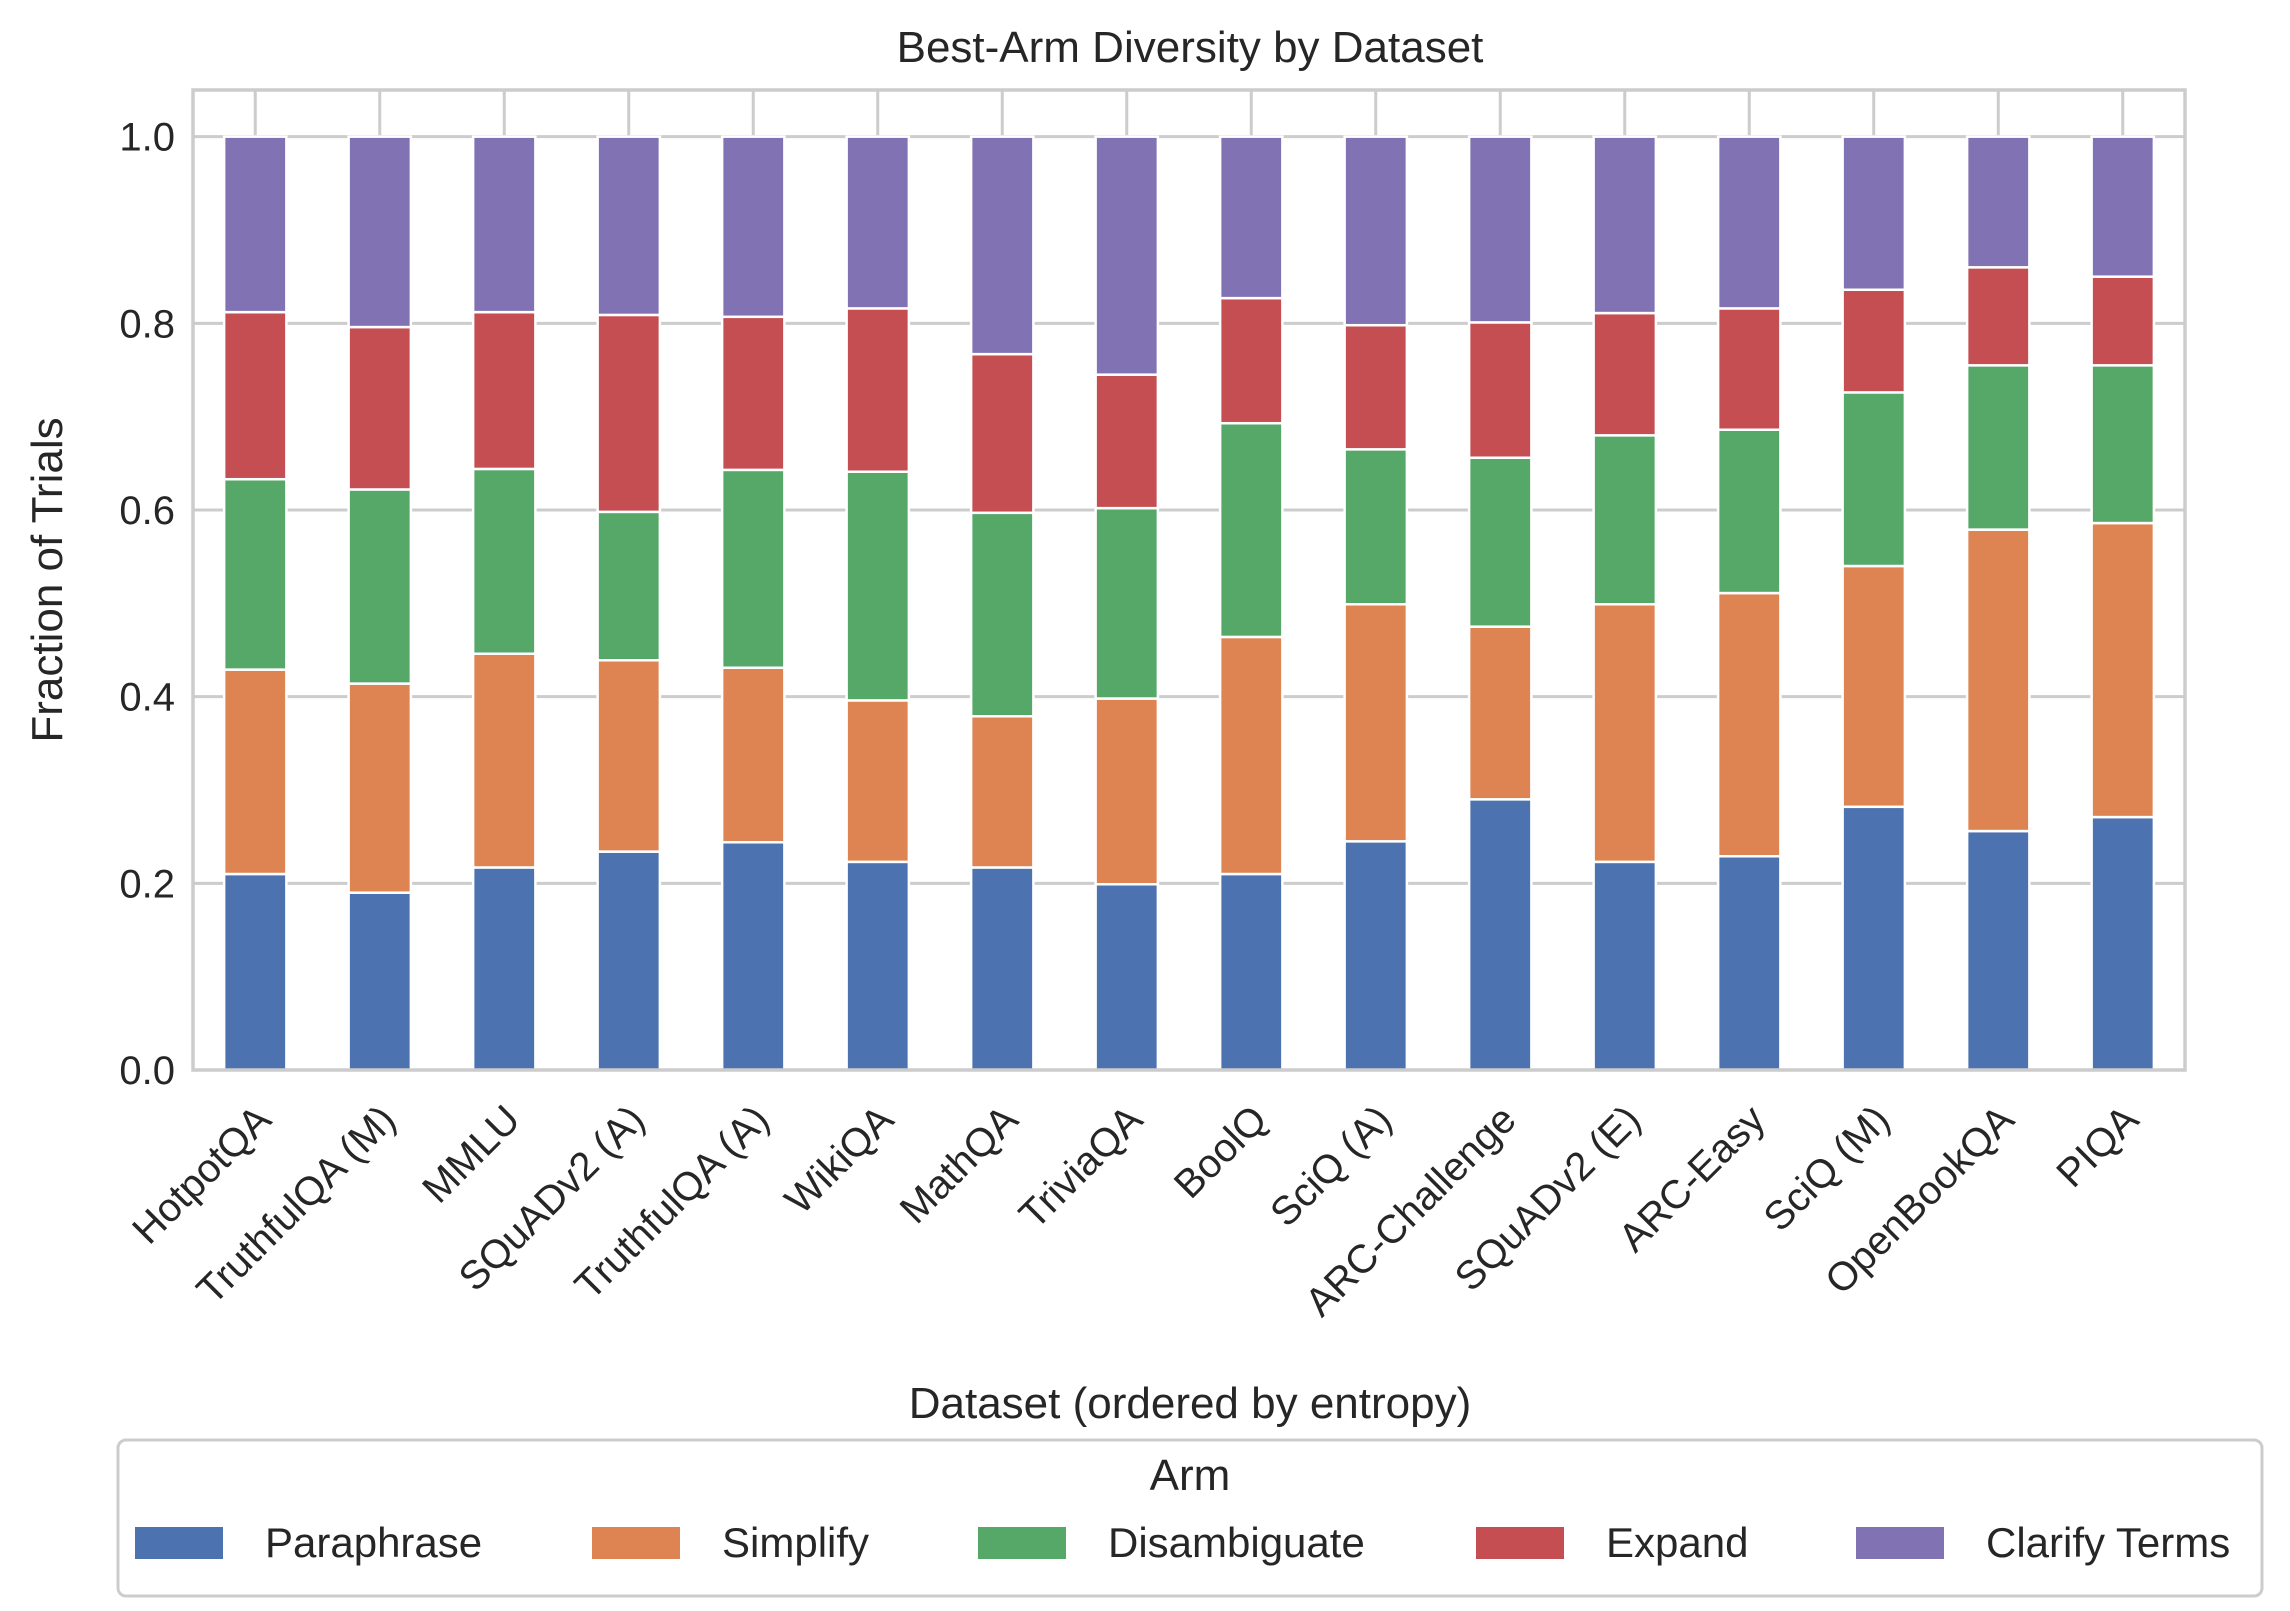 This screenshot has height=1611, width=2290. I want to click on y-tick-label: 1.0, so click(147, 138).